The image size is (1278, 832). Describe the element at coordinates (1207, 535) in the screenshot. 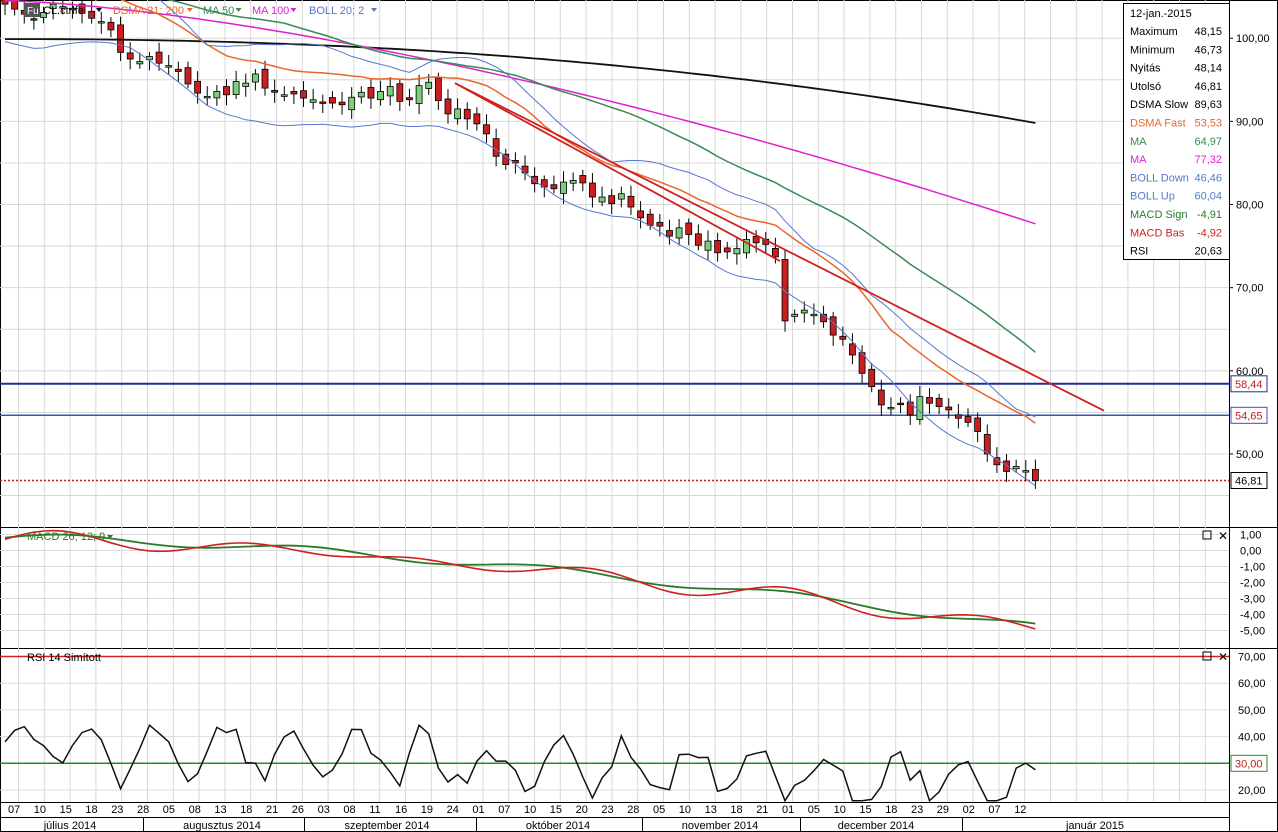

I see `maximize-icon` at that location.